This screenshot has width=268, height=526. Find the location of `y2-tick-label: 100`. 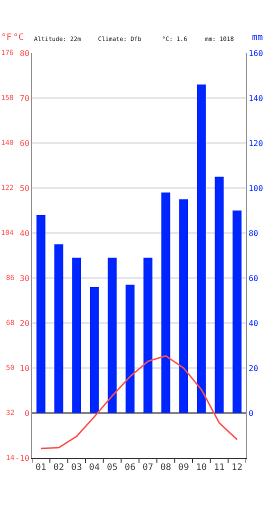

y2-tick-label: 100 is located at coordinates (256, 188).